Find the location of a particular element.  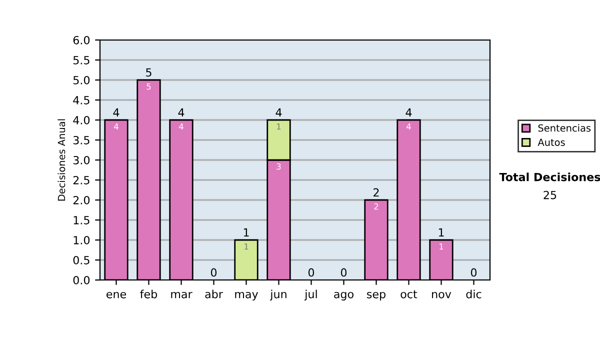

x-tick-label: abr is located at coordinates (214, 294).